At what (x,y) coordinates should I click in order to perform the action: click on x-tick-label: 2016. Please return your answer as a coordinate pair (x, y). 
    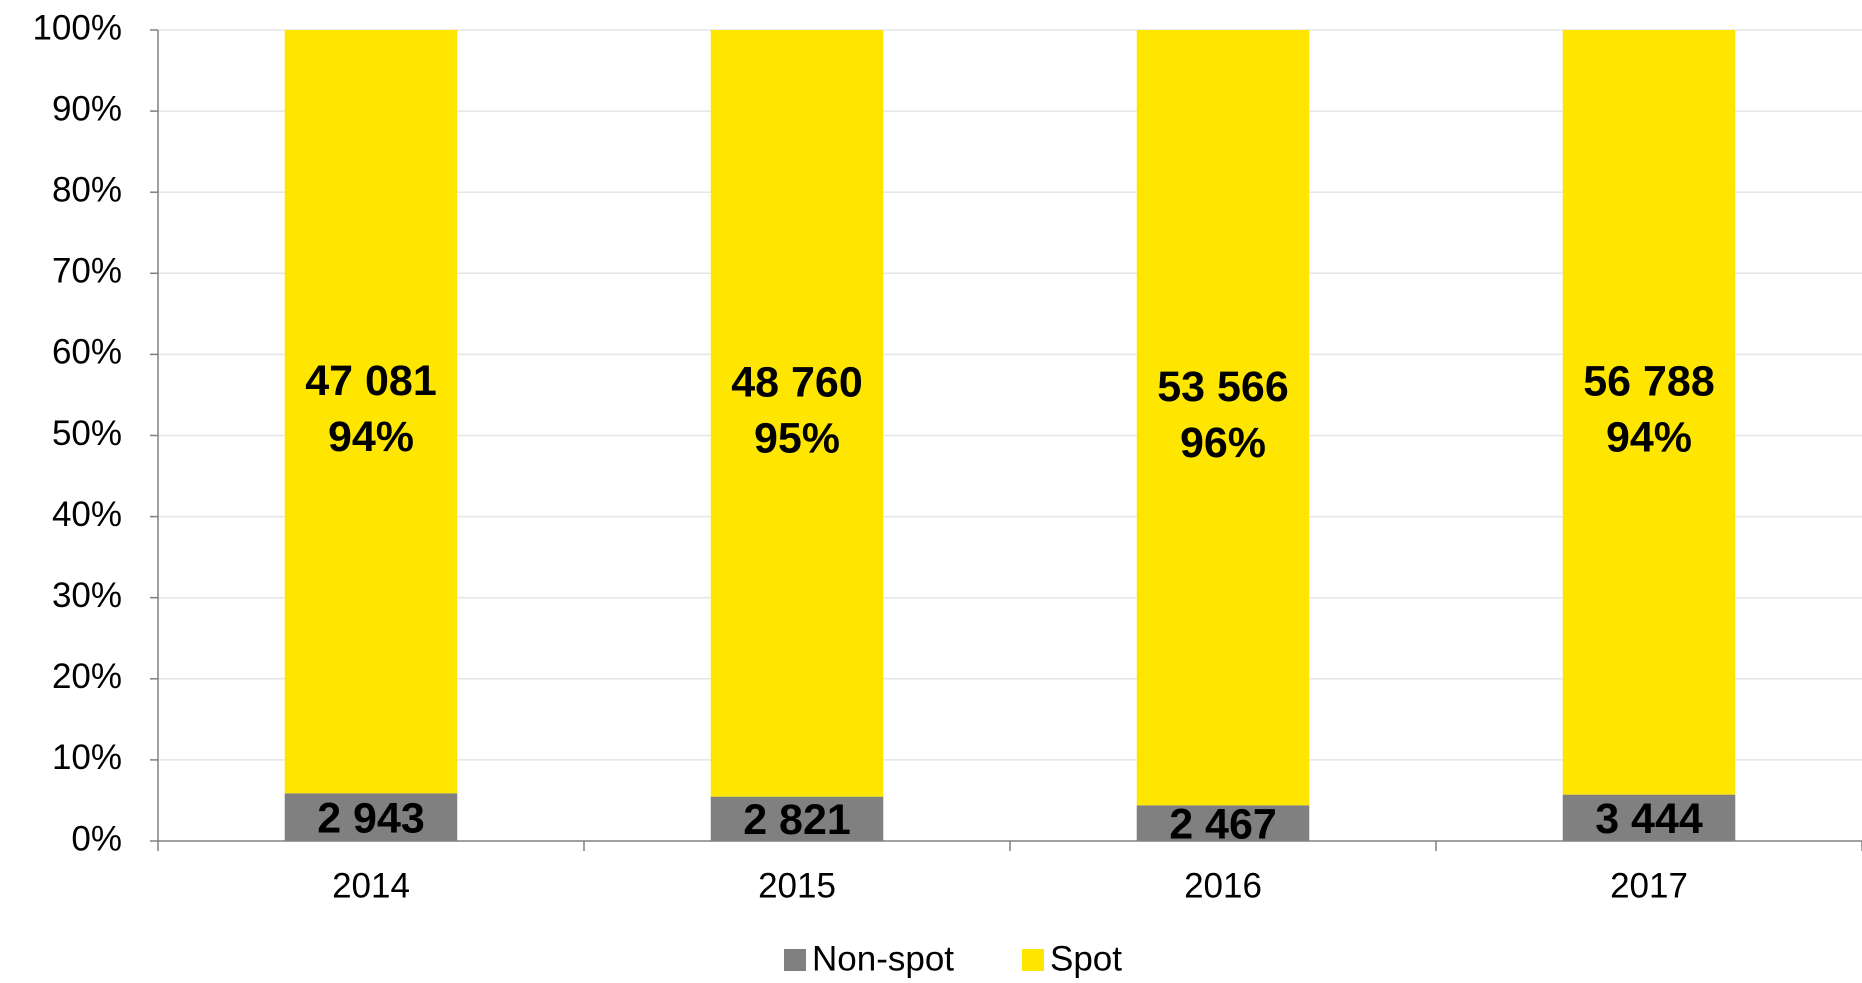
    Looking at the image, I should click on (1223, 885).